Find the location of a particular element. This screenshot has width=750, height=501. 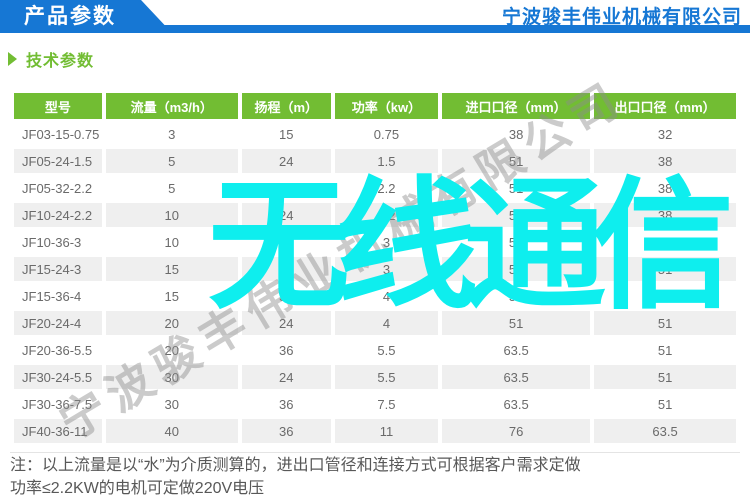

note-line-1: 注：以上流量是以“水”为介质测算的，进出口管径和连接方式可根据客户需求定做 is located at coordinates (295, 465).